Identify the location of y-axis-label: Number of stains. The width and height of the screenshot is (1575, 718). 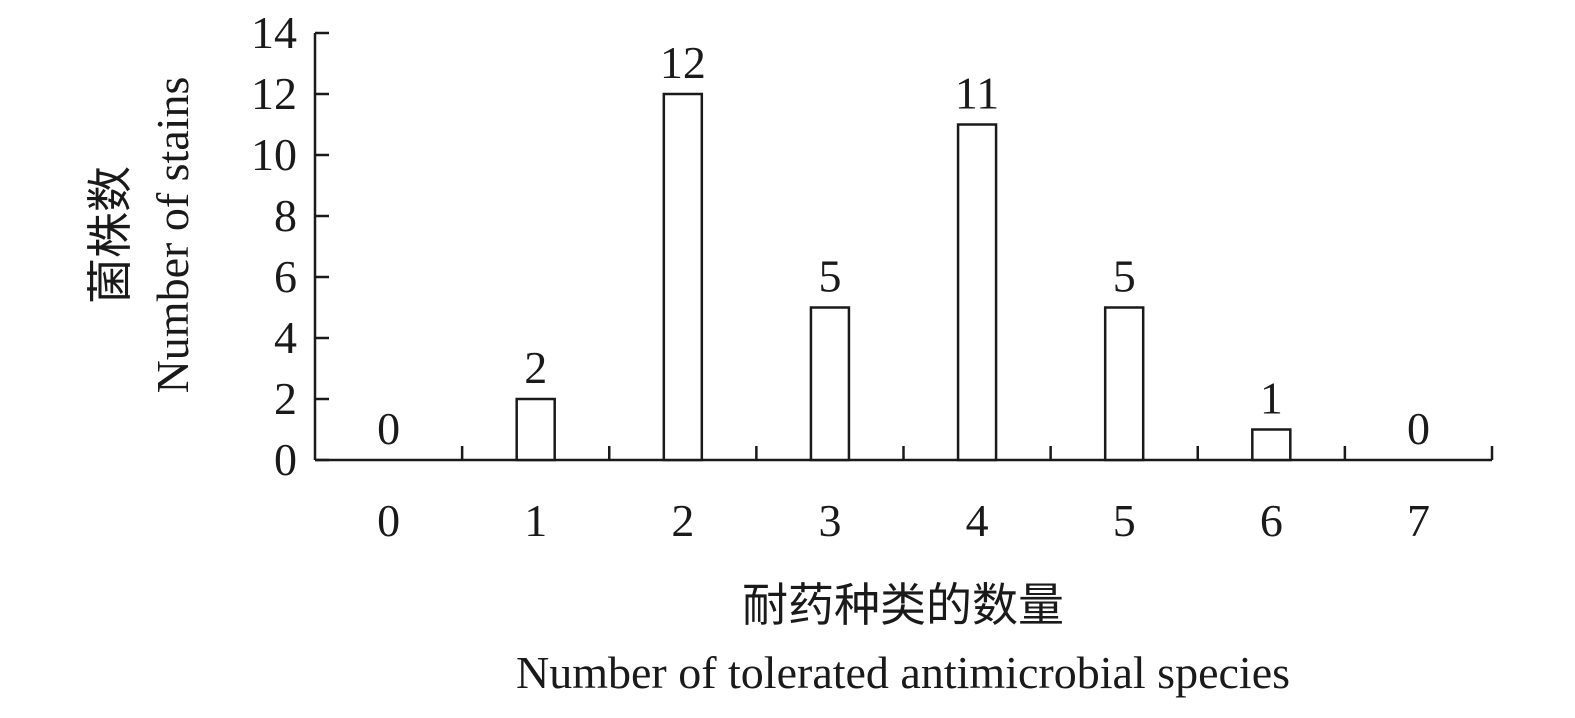
(172, 235).